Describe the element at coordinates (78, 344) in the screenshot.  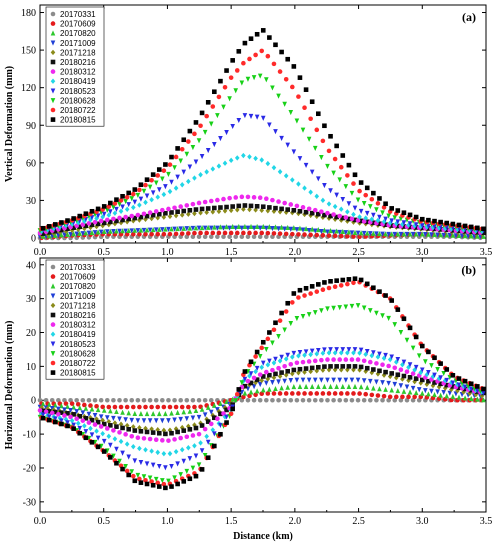
I see `legend-label: 20180523` at that location.